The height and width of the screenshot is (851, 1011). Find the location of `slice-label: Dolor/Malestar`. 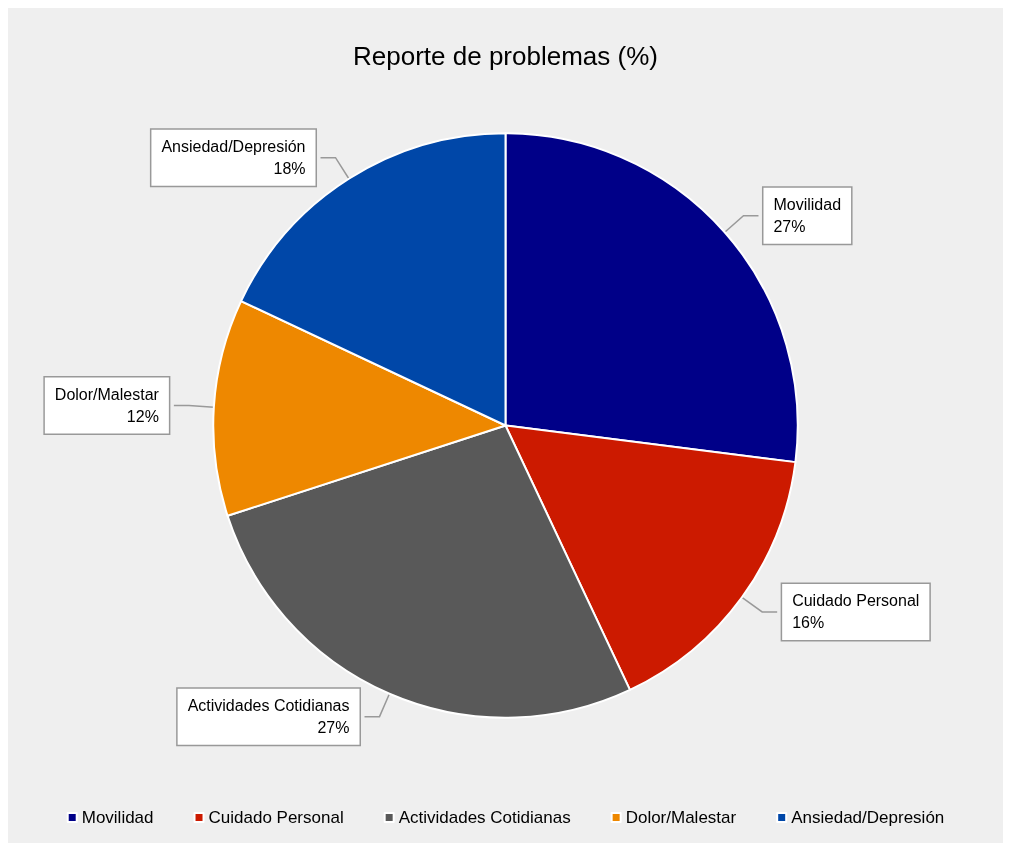

slice-label: Dolor/Malestar is located at coordinates (107, 395).